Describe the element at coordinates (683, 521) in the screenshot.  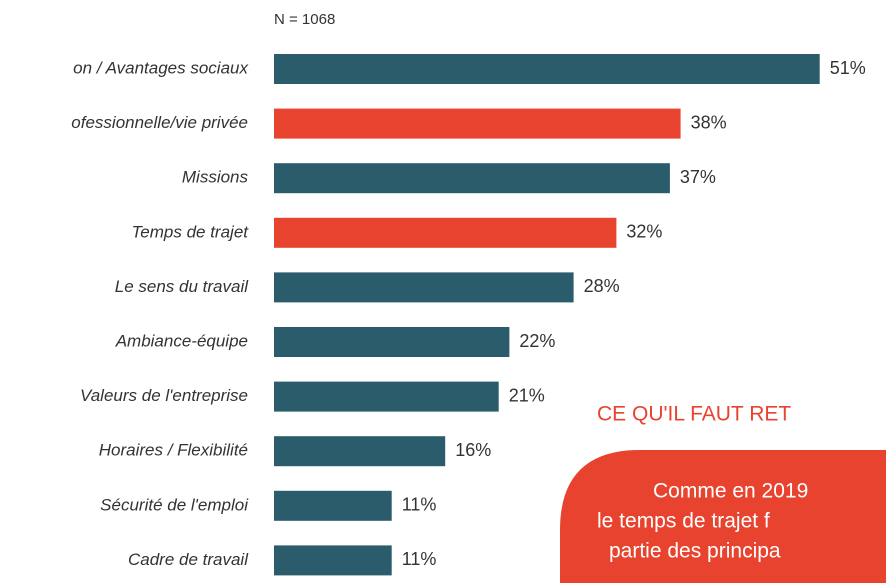
I see `note-line: le temps de trajet f` at that location.